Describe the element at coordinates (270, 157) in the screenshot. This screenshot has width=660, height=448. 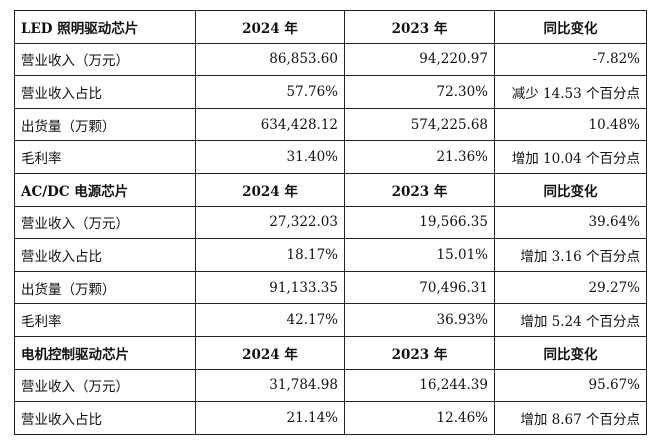
I see `table-cell: 31.40%` at that location.